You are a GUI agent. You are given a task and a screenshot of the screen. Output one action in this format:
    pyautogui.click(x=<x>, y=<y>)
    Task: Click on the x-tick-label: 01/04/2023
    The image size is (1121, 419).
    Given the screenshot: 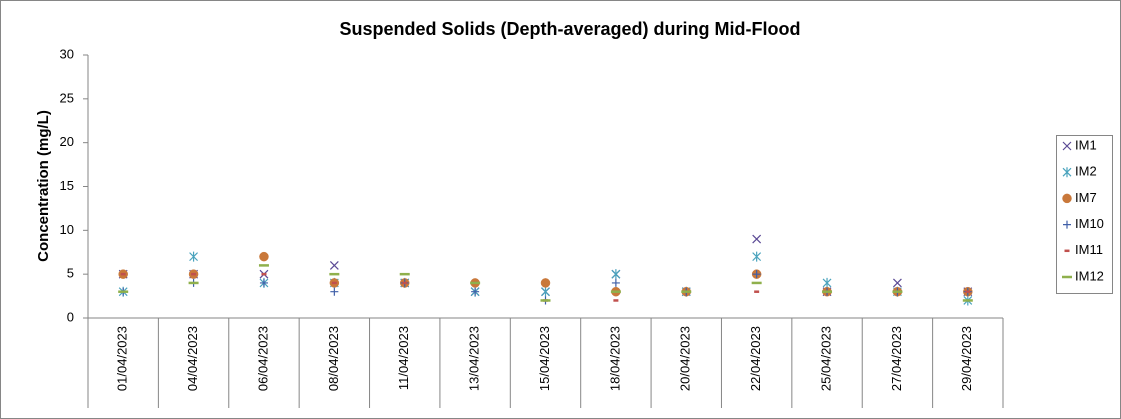 What is the action you would take?
    pyautogui.click(x=122, y=358)
    